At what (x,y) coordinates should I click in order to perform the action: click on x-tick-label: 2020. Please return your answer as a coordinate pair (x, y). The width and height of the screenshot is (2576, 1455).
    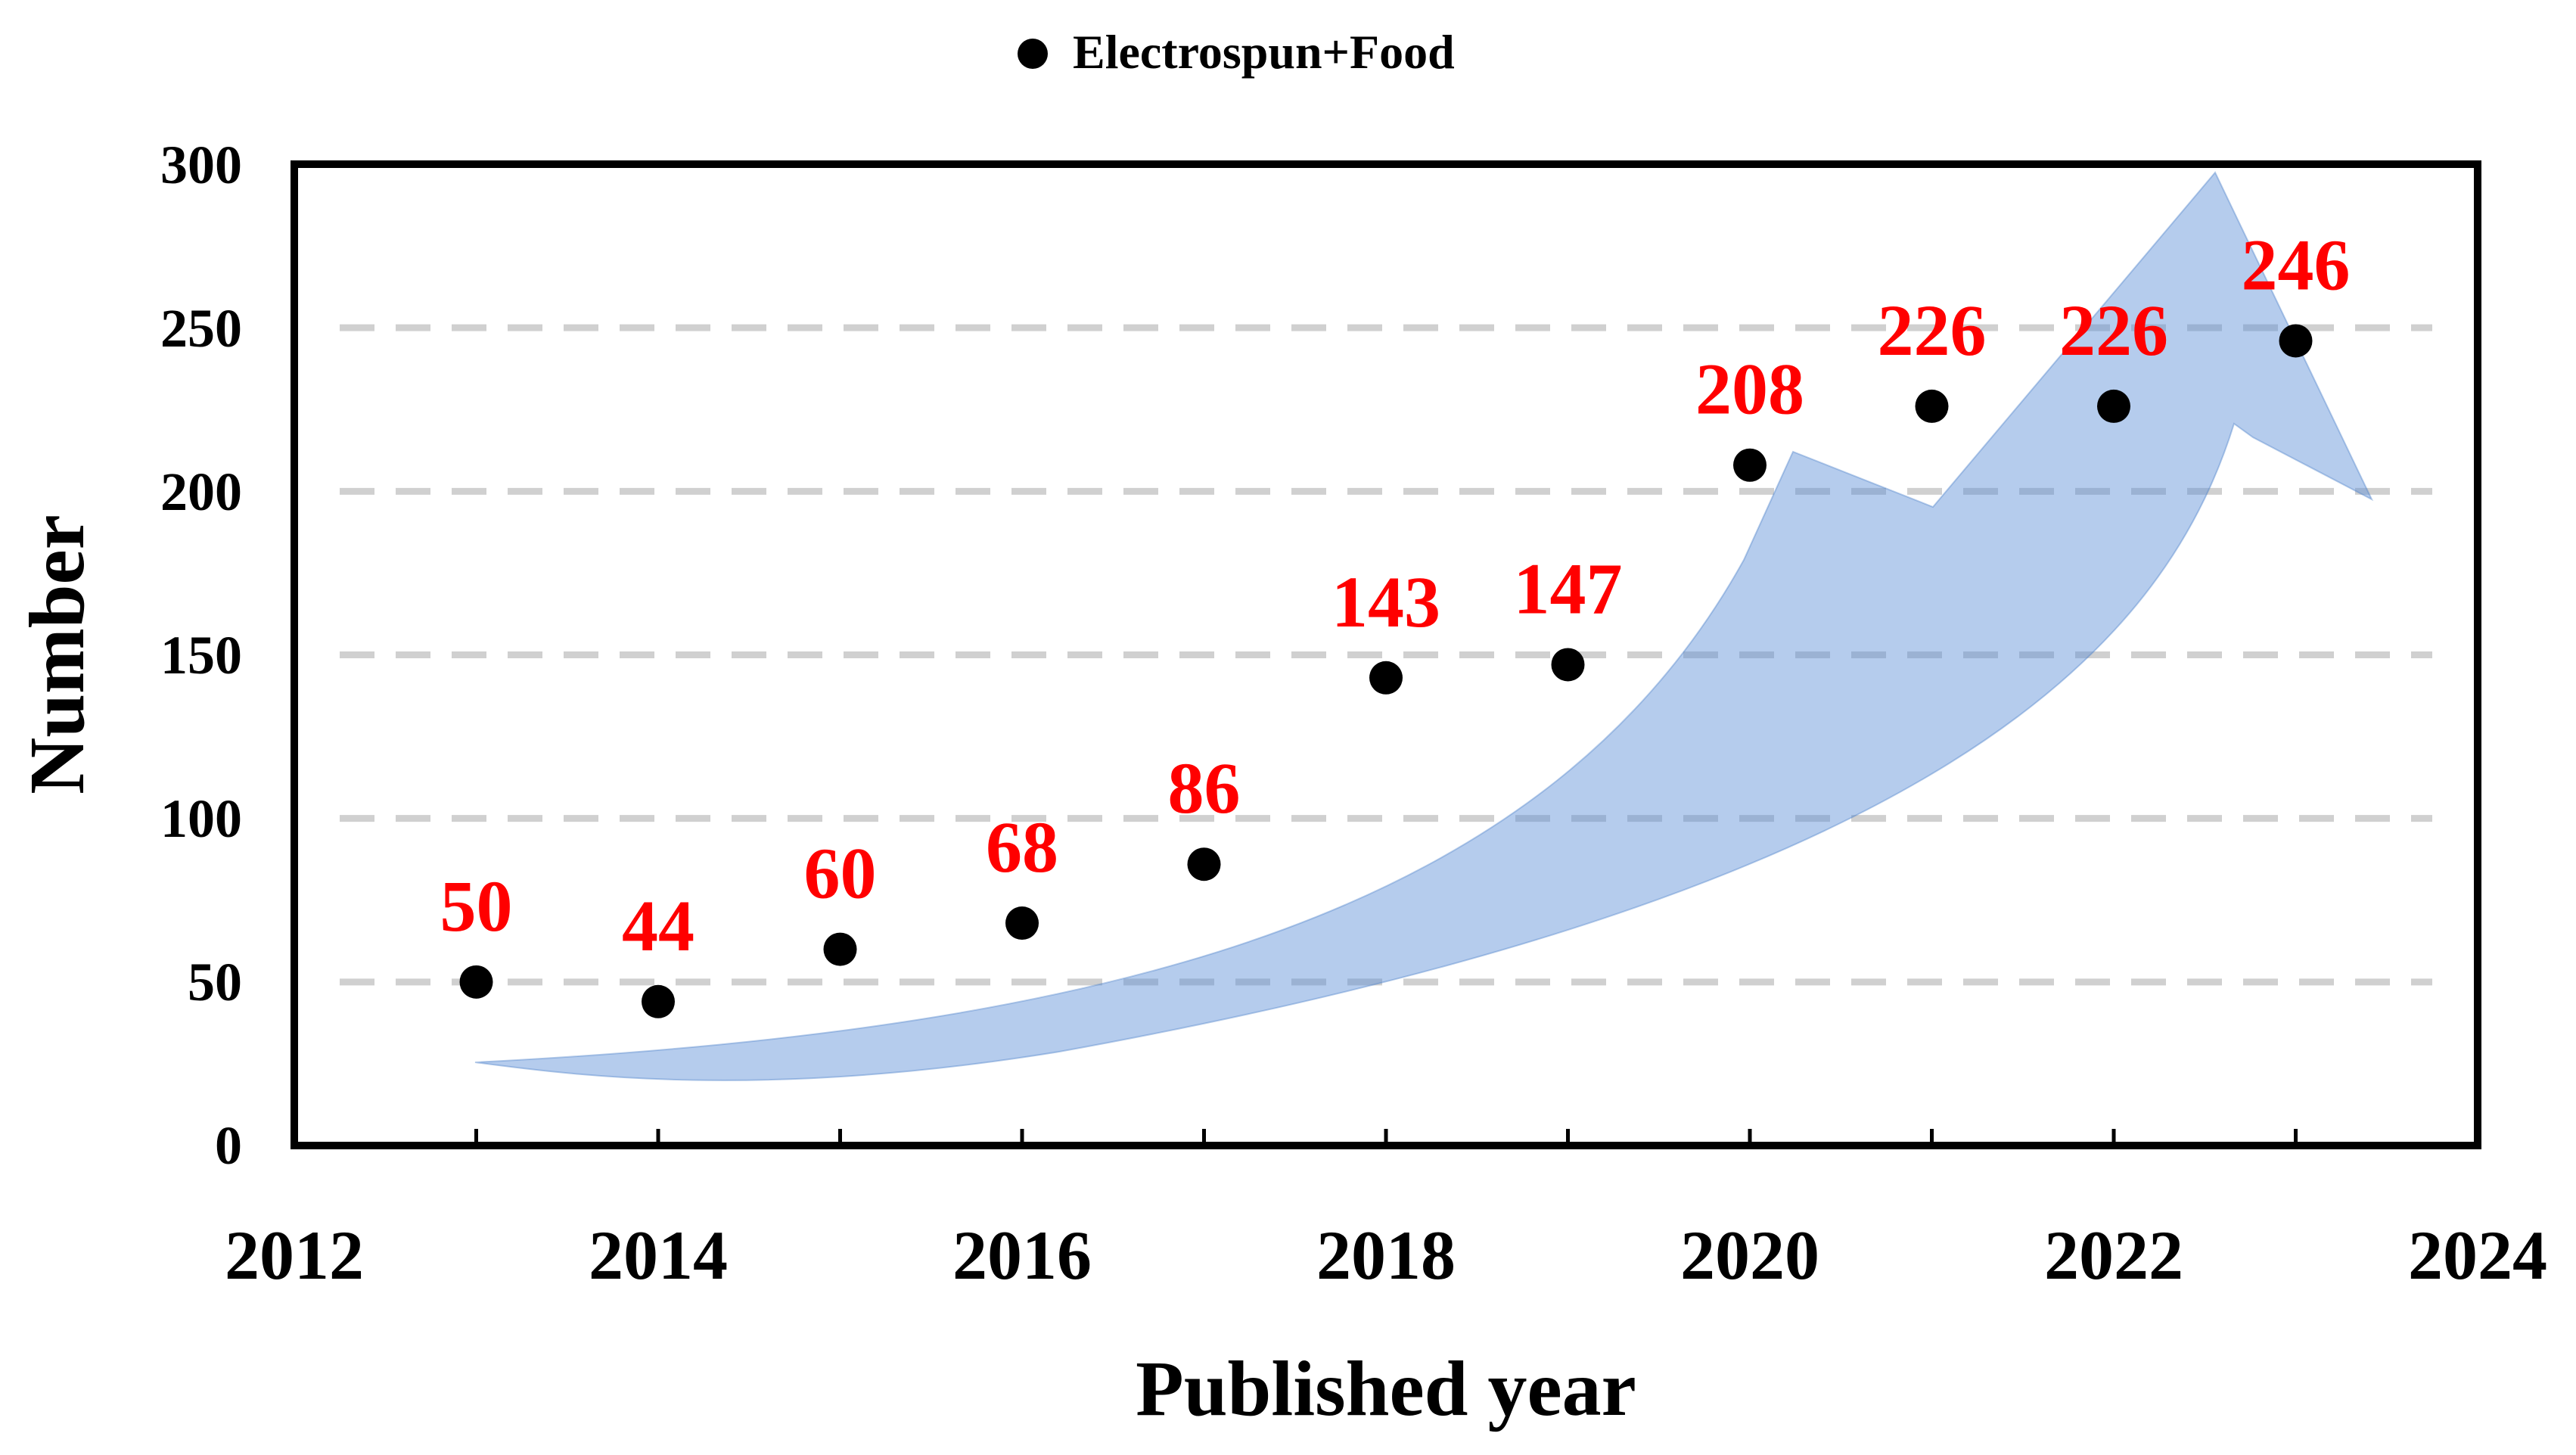
    Looking at the image, I should click on (1749, 1255).